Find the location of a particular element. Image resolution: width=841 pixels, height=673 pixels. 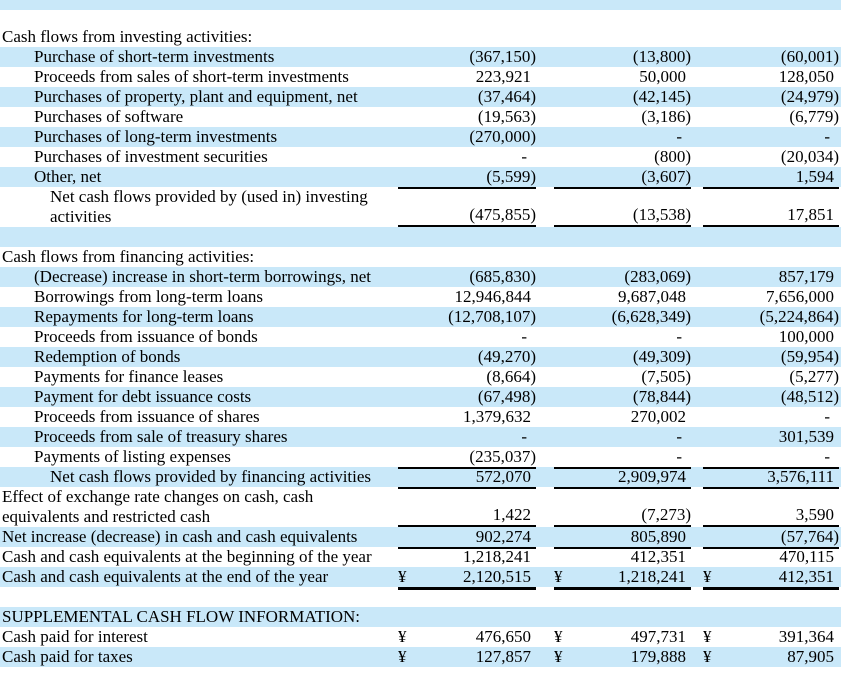

row-label: Other, net is located at coordinates (68, 176).